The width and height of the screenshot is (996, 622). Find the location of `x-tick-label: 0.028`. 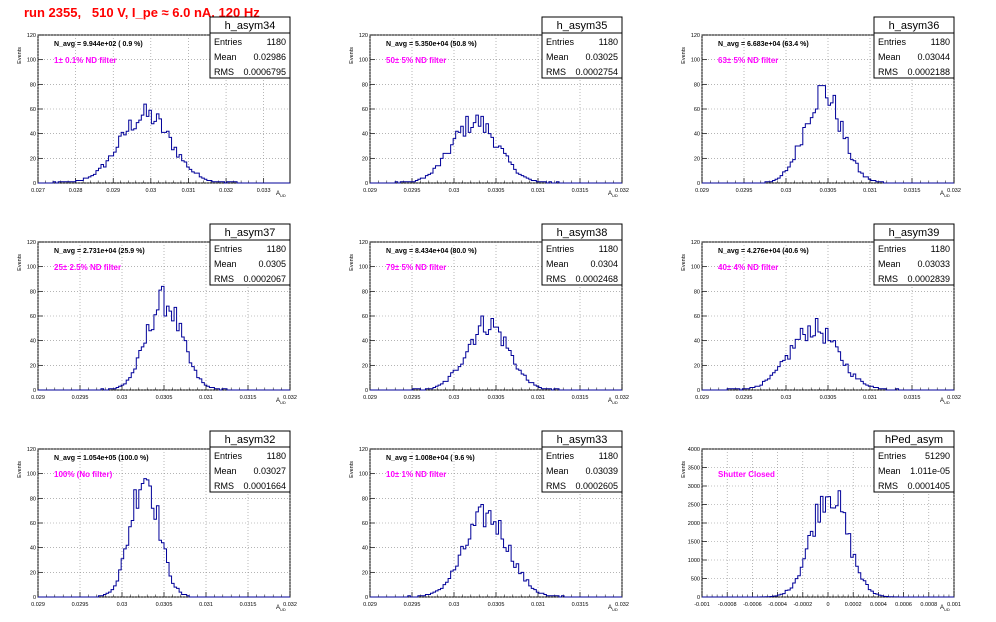

x-tick-label: 0.028 is located at coordinates (76, 191).